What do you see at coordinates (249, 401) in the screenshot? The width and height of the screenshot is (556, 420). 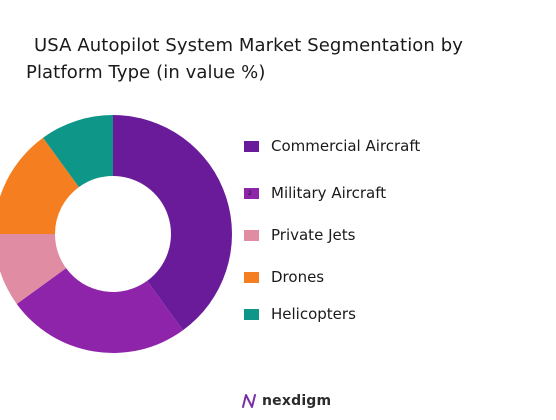 I see `nexdigm-logo-icon` at bounding box center [249, 401].